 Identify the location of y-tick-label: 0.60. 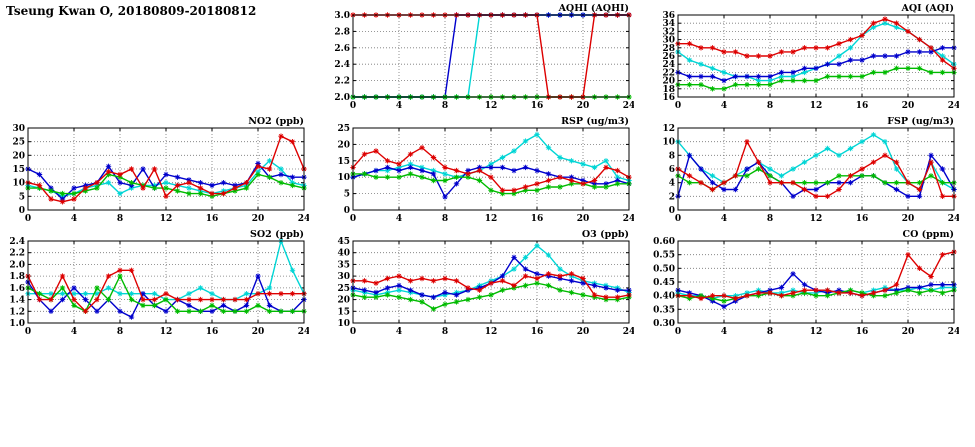
(664, 242).